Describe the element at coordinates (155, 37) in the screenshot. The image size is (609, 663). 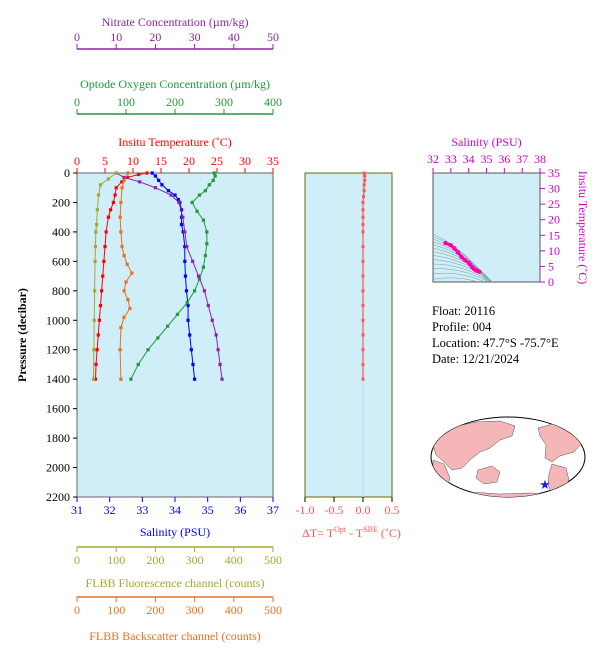
I see `nitrate-tick-label: 20` at that location.